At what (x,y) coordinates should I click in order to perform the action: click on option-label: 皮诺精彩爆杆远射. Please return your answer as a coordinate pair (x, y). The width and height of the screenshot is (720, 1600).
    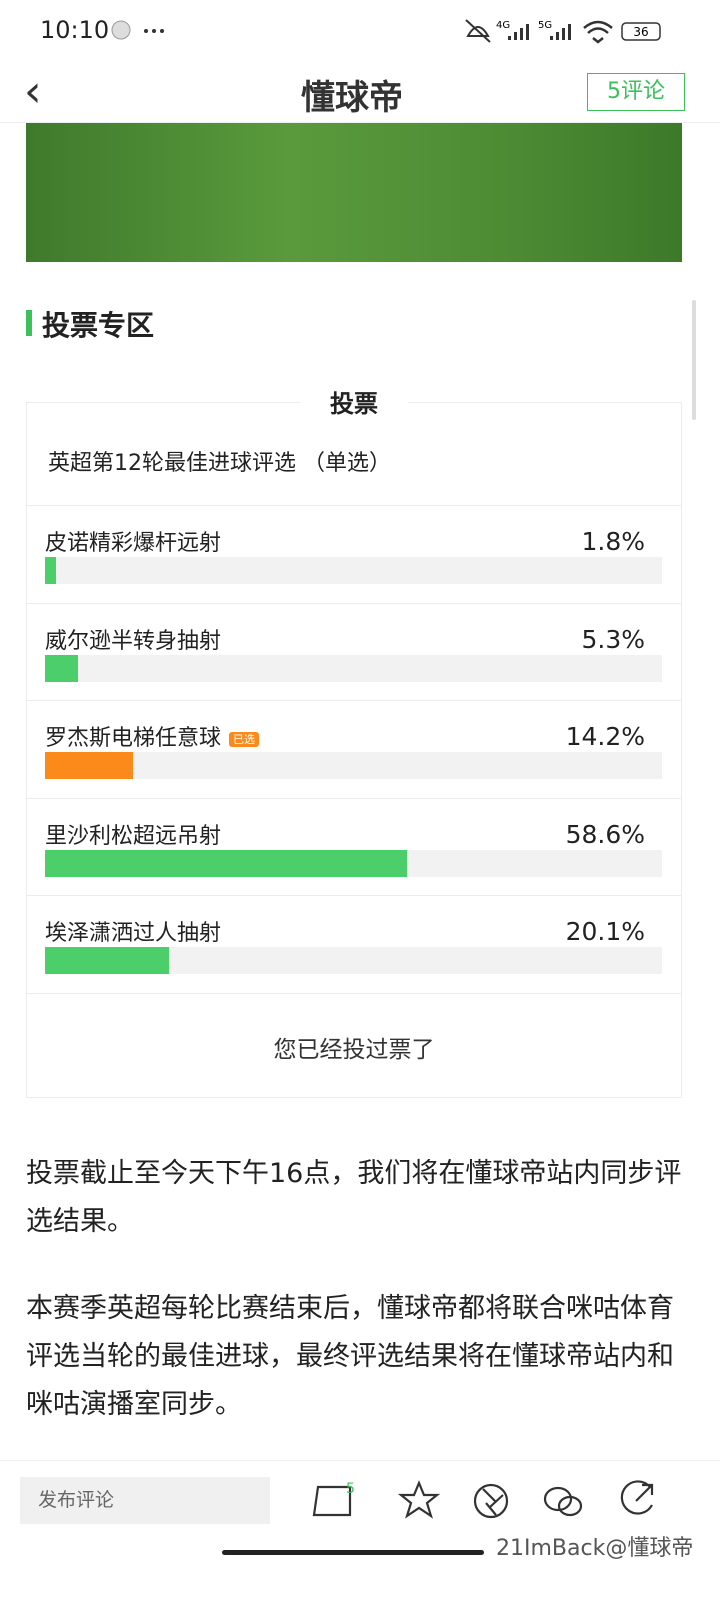
    Looking at the image, I should click on (133, 543).